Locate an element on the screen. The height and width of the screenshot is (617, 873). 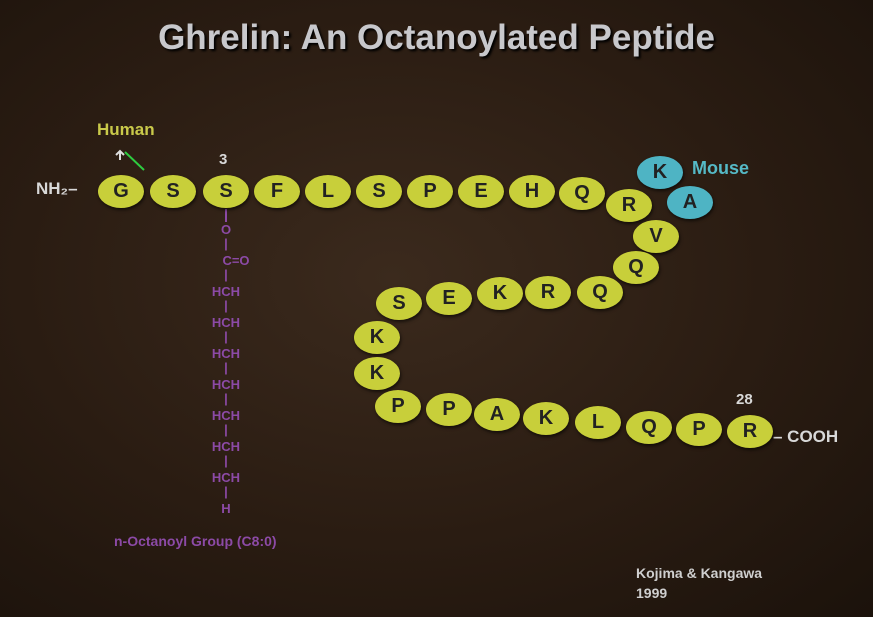
slide-title: Ghrelin: An Octanoylated Peptide is located at coordinates (436, 37).